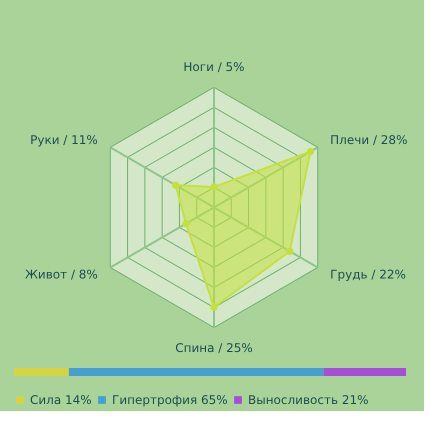 The height and width of the screenshot is (445, 445). What do you see at coordinates (61, 400) in the screenshot?
I see `legend-label: Сила 14%` at bounding box center [61, 400].